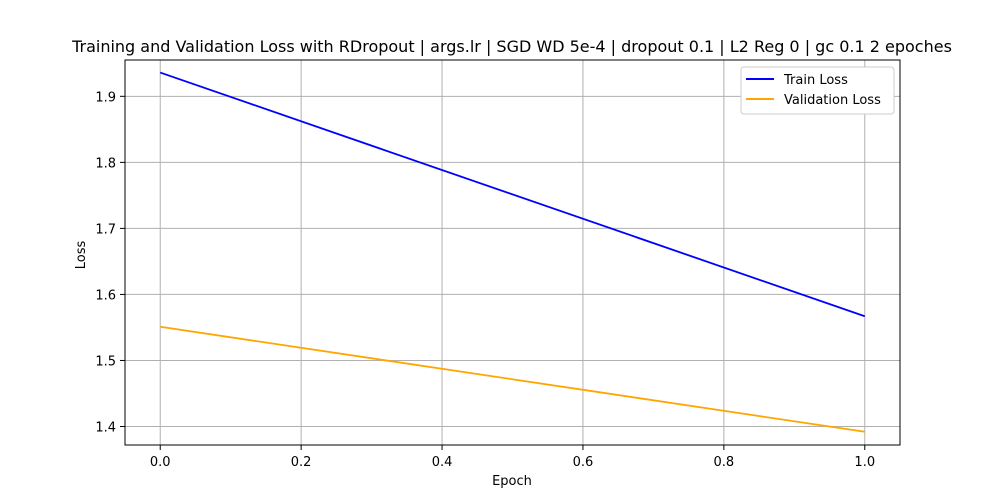 Image resolution: width=1000 pixels, height=500 pixels. Describe the element at coordinates (724, 462) in the screenshot. I see `x-tick-label: 0.8` at that location.